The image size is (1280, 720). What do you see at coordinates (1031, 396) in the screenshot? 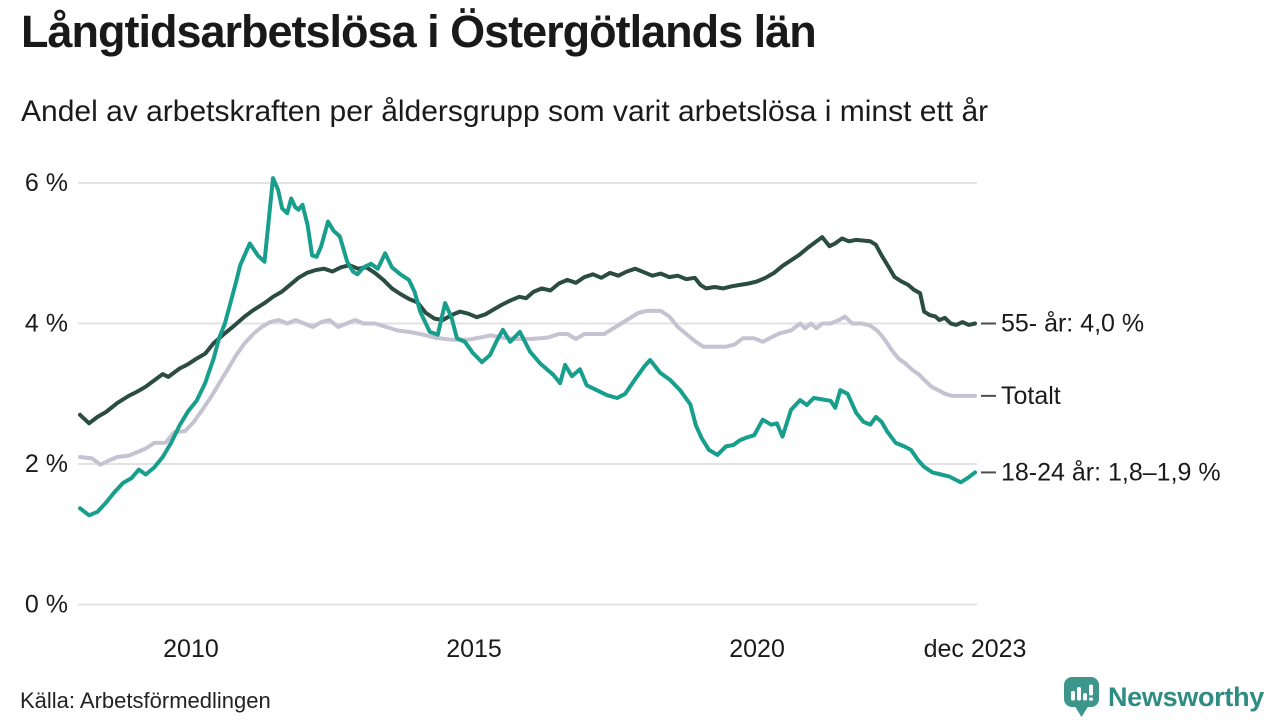
I see `series-label: Totalt` at bounding box center [1031, 396].